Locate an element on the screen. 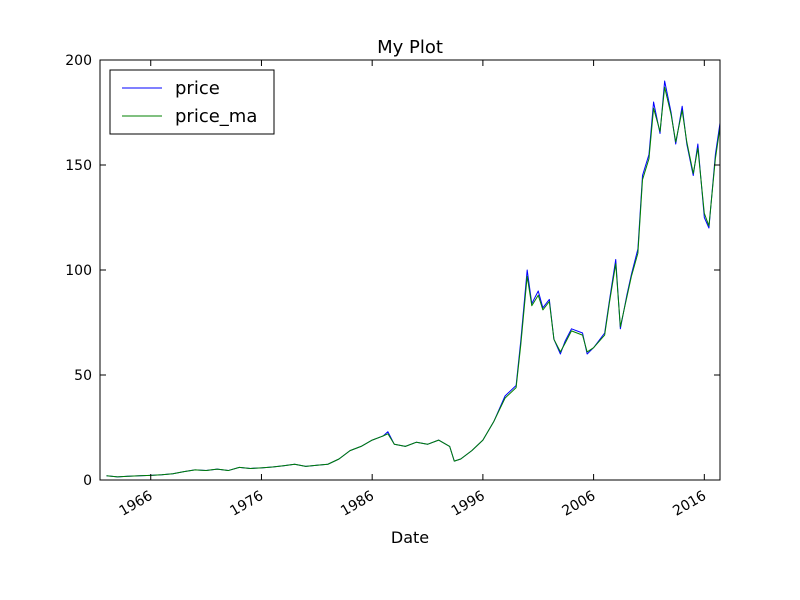  y-tick-label: 0 is located at coordinates (87, 481).